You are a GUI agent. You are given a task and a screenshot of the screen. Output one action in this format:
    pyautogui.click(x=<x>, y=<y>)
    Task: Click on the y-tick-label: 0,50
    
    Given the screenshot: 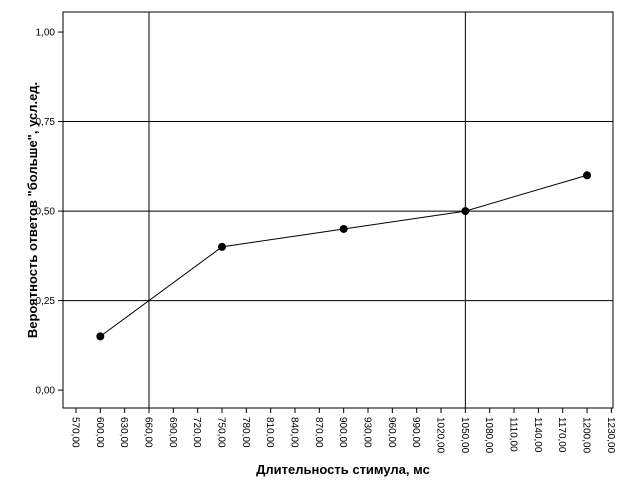 What is the action you would take?
    pyautogui.click(x=46, y=212)
    